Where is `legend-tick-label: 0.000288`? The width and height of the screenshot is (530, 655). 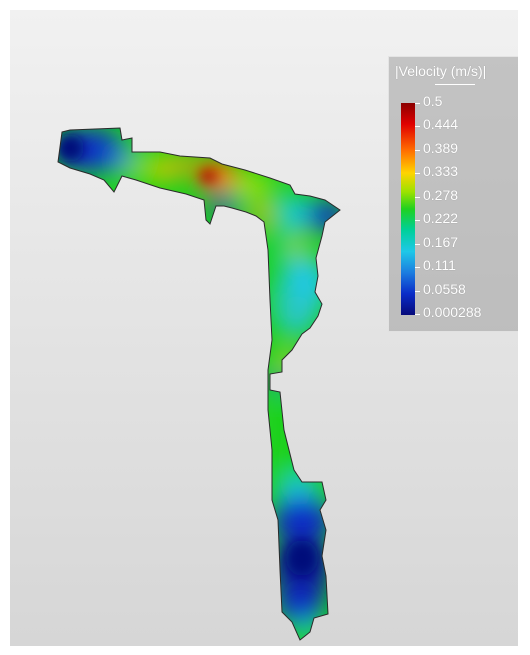
legend-tick-label: 0.000288 is located at coordinates (452, 312).